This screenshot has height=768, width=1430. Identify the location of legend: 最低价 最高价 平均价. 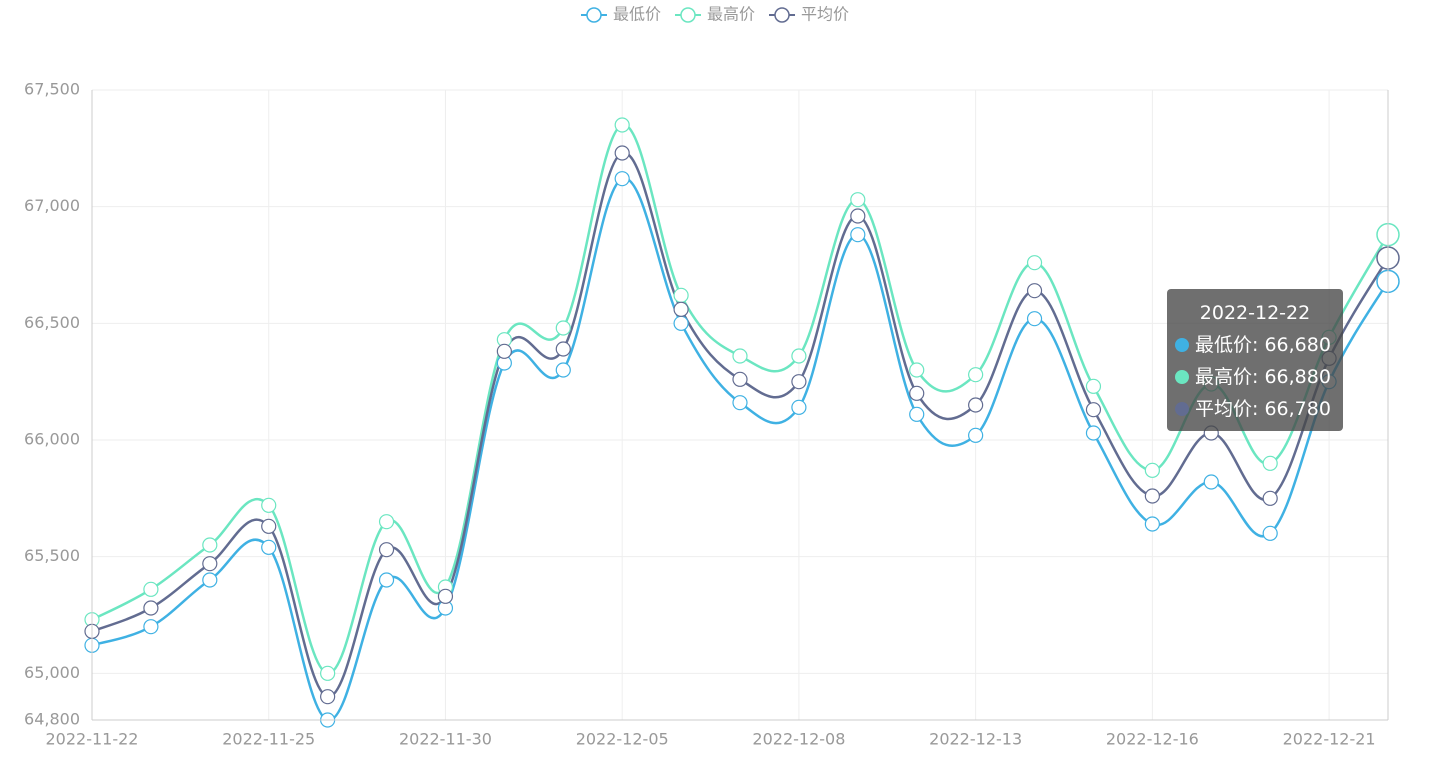
(714, 14).